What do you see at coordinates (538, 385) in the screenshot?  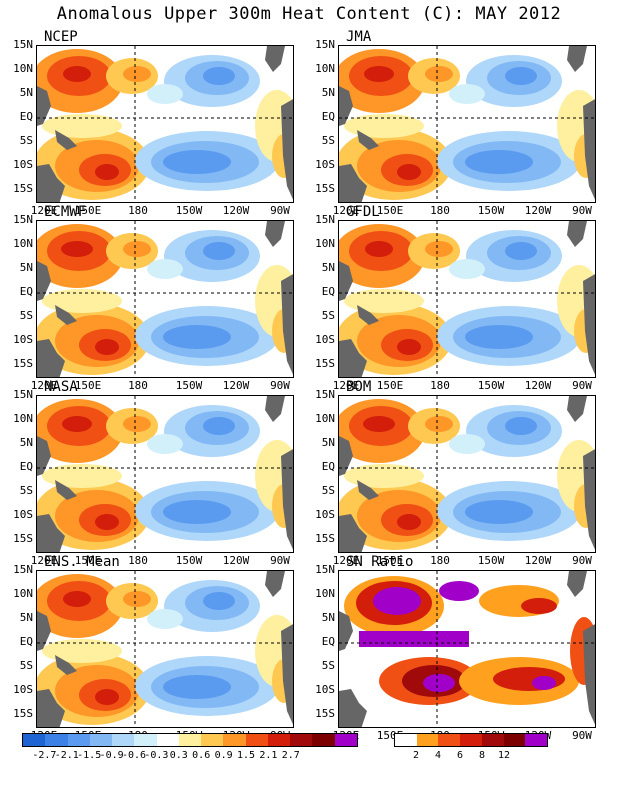 I see `longitude-label: 120W` at bounding box center [538, 385].